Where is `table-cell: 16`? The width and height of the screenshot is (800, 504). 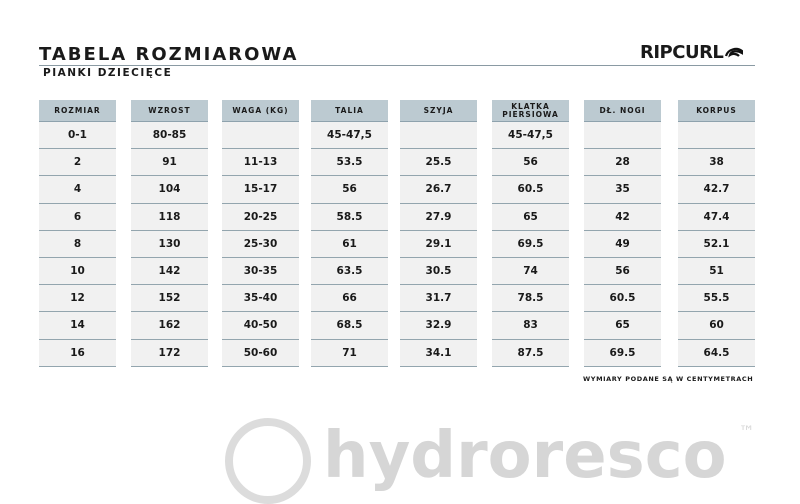
table-cell: 16 is located at coordinates (77, 353).